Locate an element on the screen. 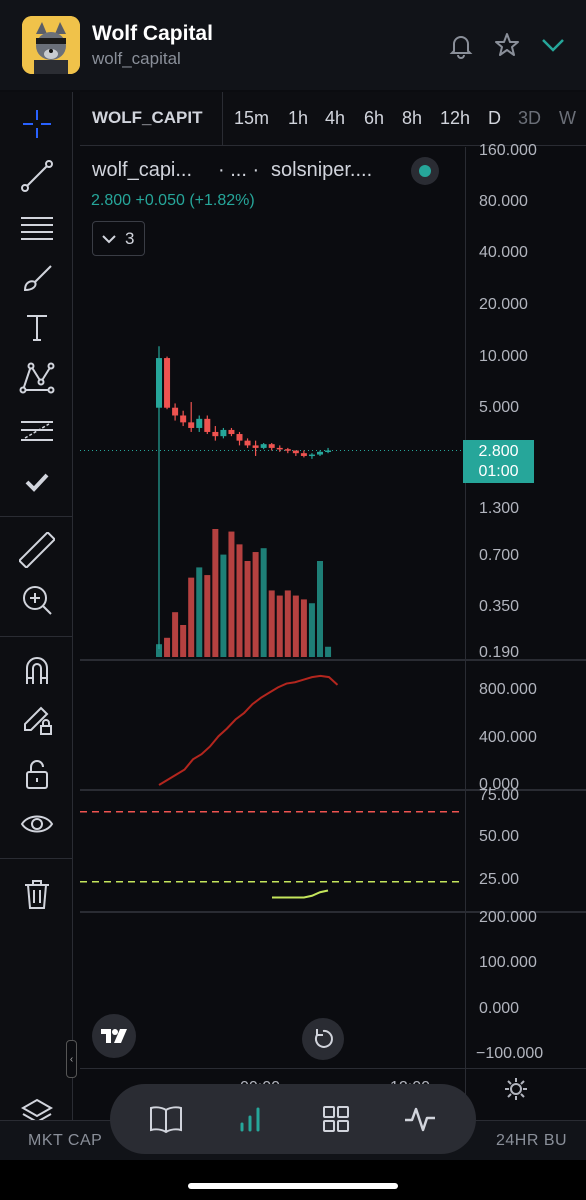 Image resolution: width=586 pixels, height=1200 pixels. bar-chart-icon is located at coordinates (250, 1119).